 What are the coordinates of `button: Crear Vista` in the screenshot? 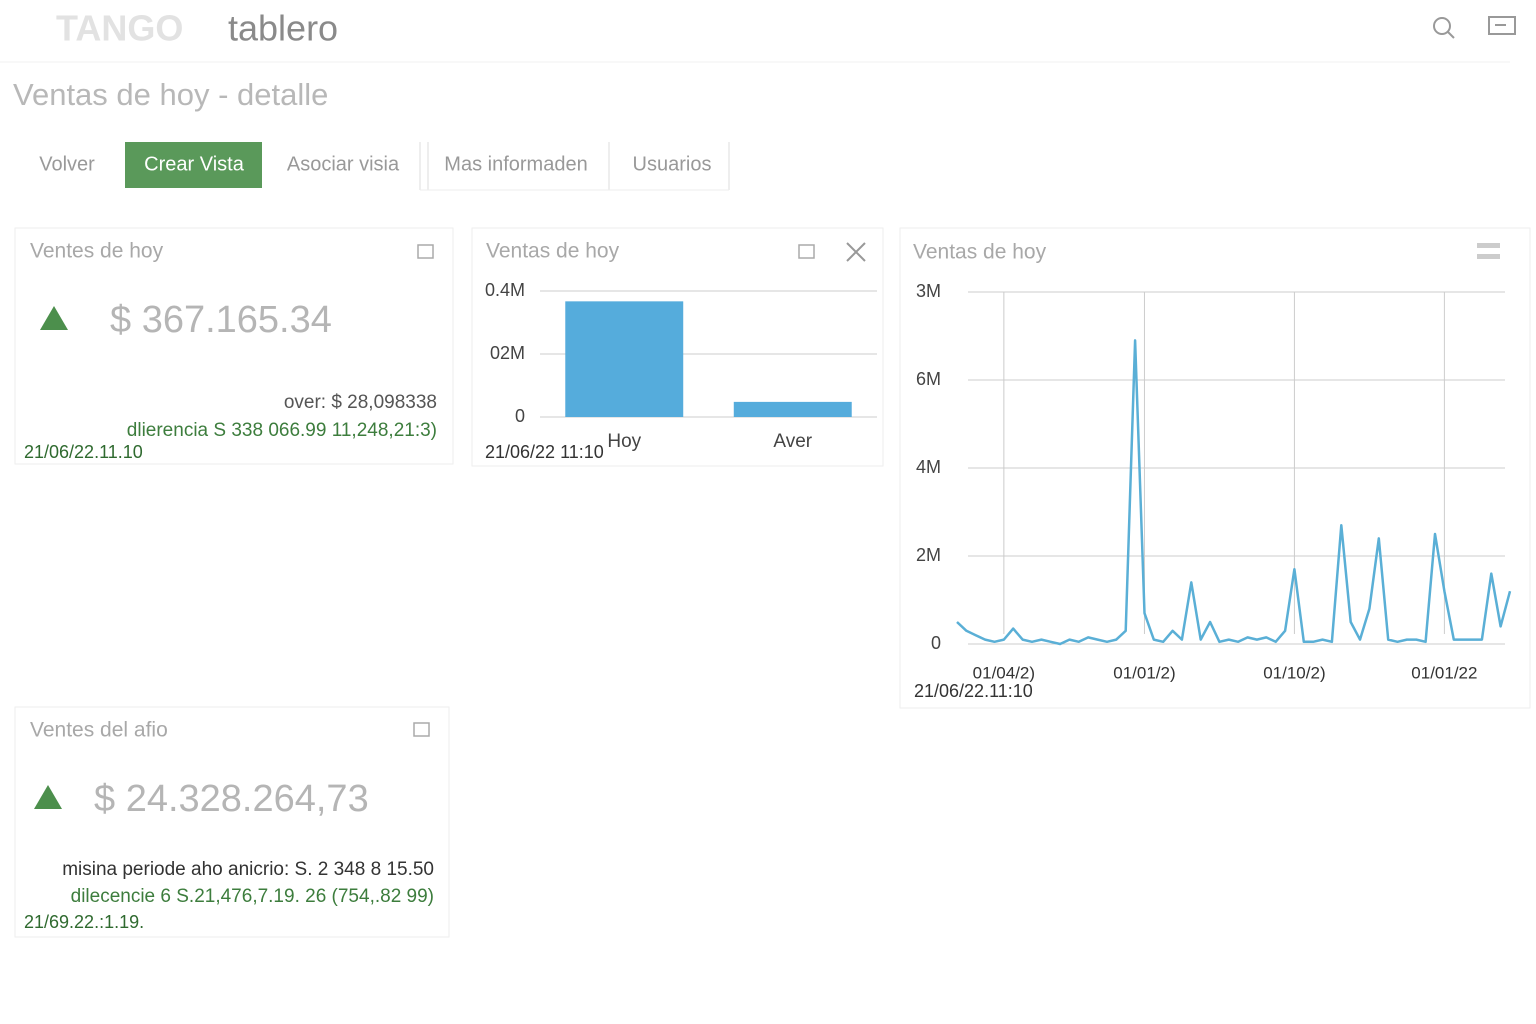 It's located at (194, 164).